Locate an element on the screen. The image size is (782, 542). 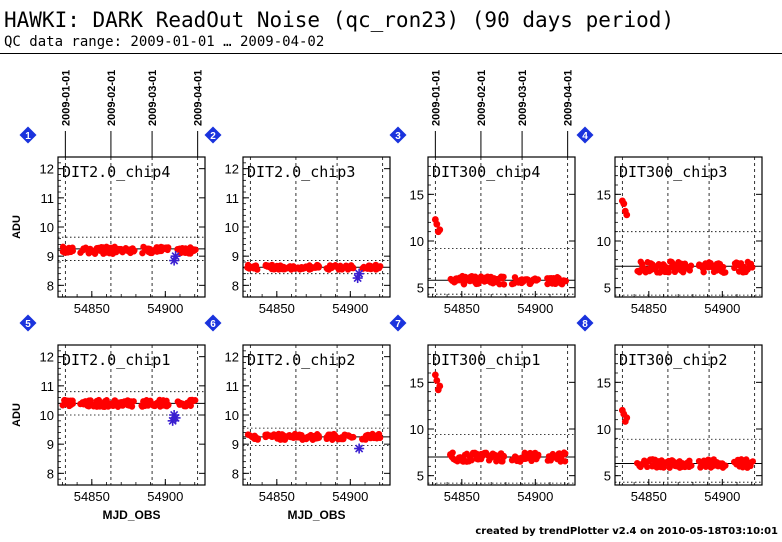
panel-2: 2 8 9 10 11 12 54850 54900 DIT2.0_chip3 is located at coordinates (297, 221).